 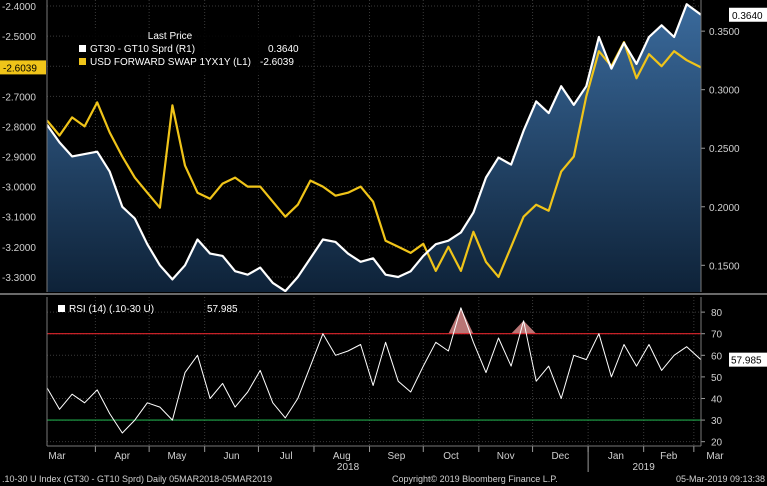 I want to click on x-tick-label: Sep, so click(x=396, y=456).